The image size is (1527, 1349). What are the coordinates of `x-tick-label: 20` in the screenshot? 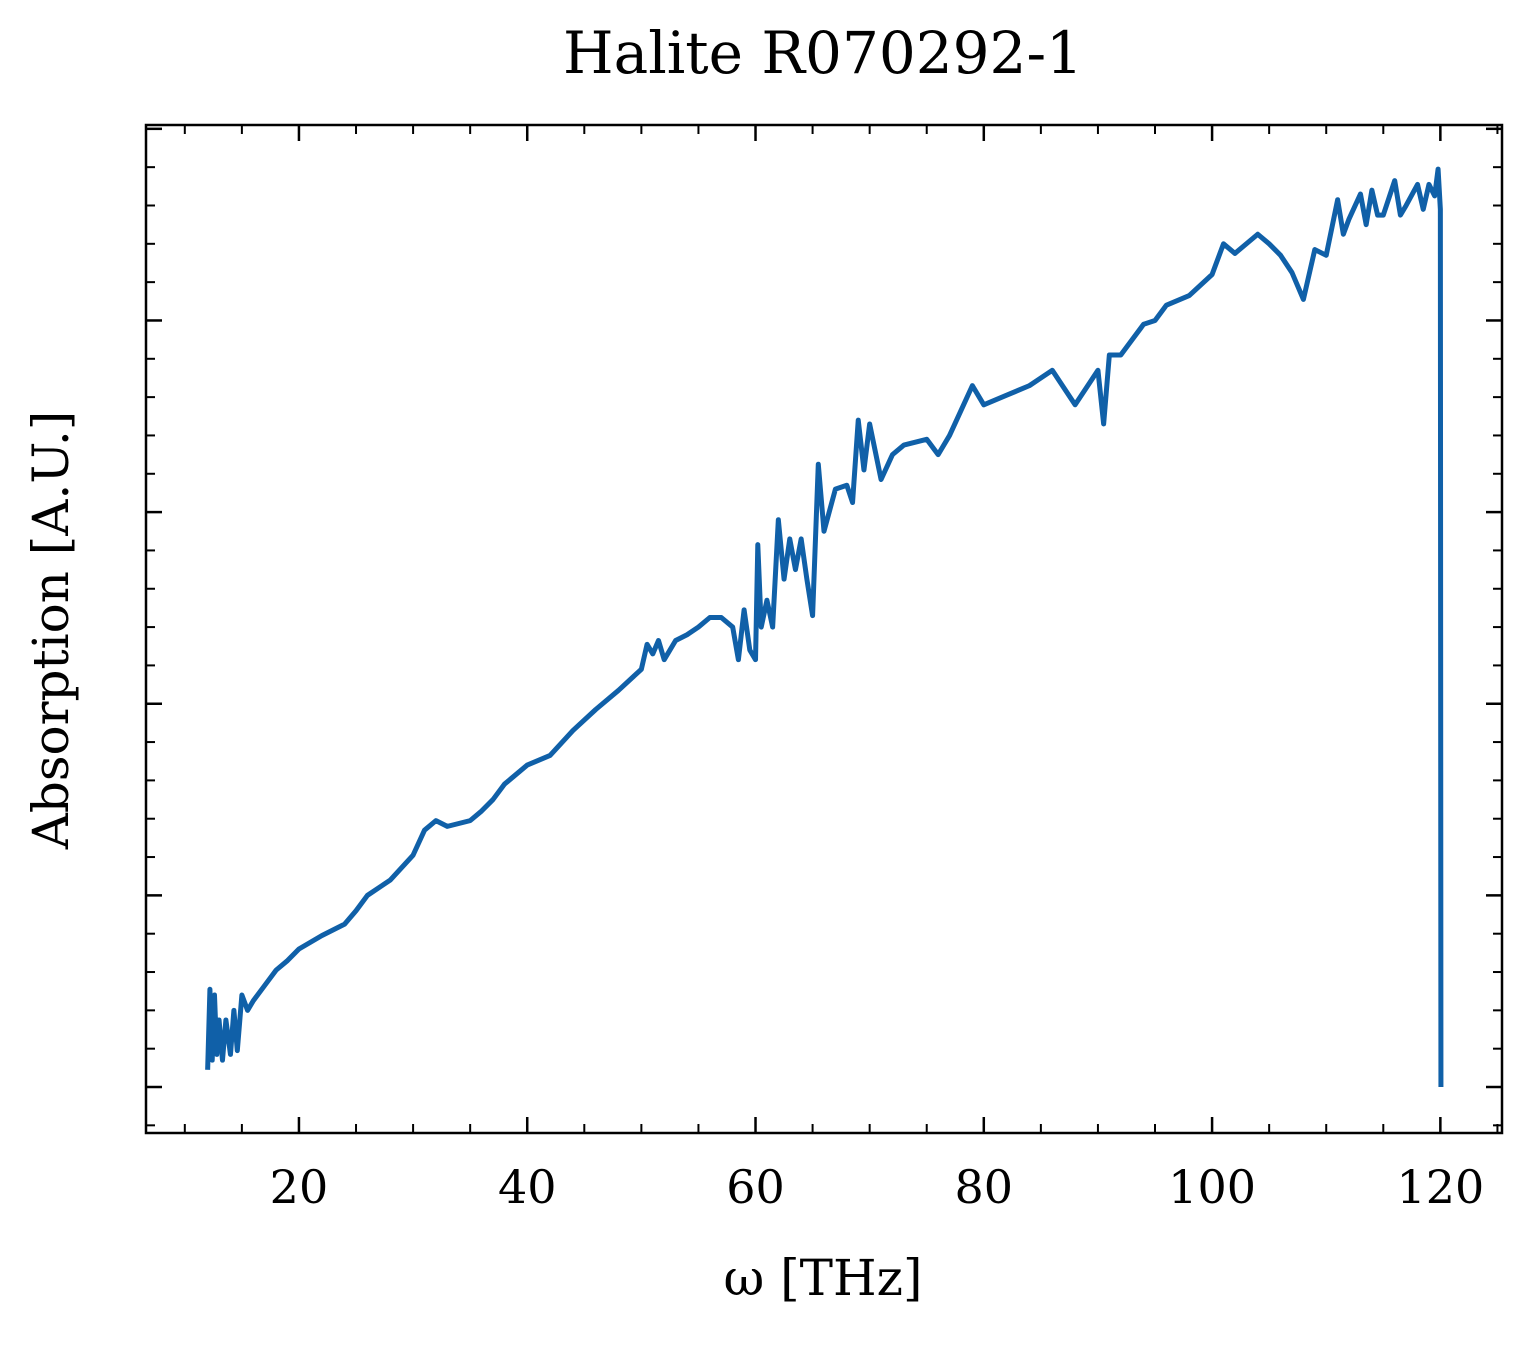 It's located at (299, 1187).